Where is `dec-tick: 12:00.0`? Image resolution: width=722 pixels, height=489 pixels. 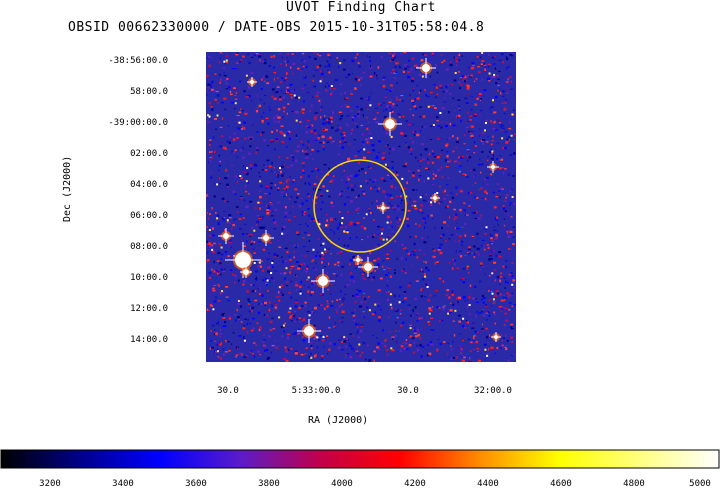 dec-tick: 12:00.0 is located at coordinates (149, 309).